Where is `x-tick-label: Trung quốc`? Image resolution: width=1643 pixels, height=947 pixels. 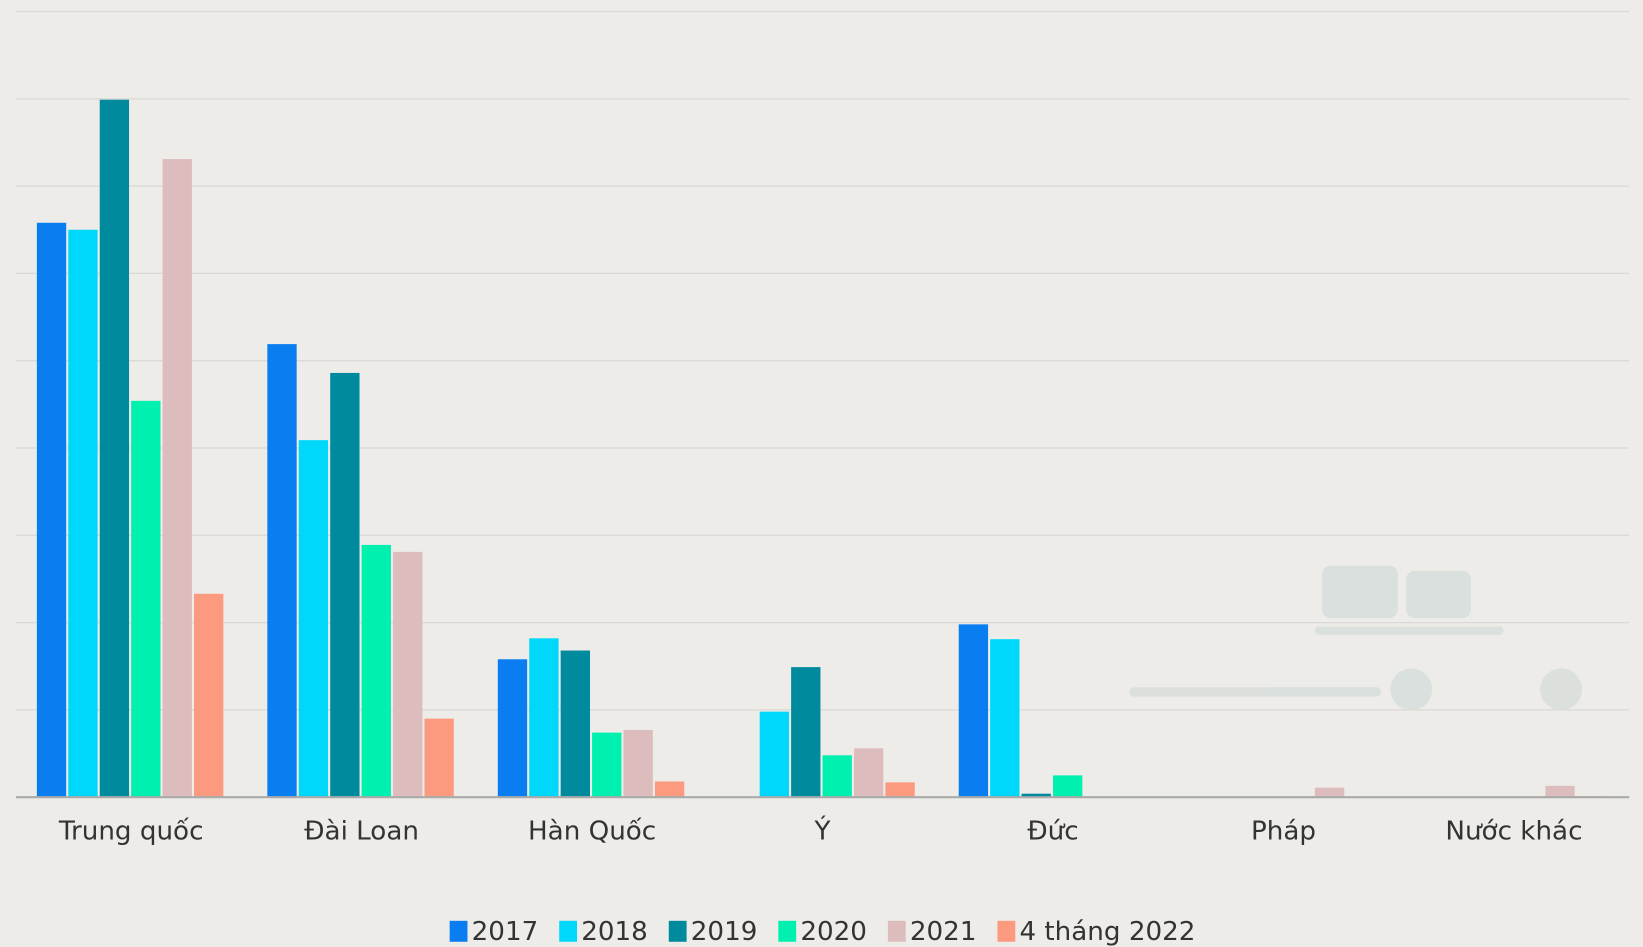 x-tick-label: Trung quốc is located at coordinates (131, 831).